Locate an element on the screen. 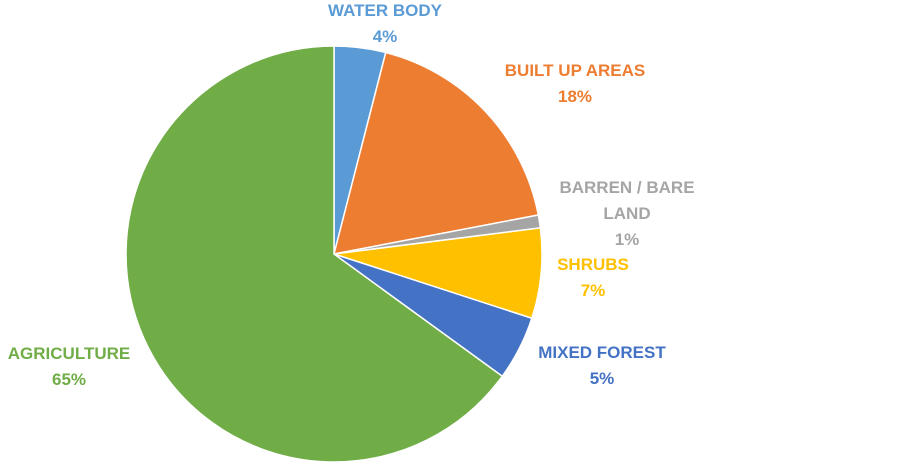 Image resolution: width=903 pixels, height=465 pixels. label-barren-bare-land-line-2: LAND is located at coordinates (626, 213).